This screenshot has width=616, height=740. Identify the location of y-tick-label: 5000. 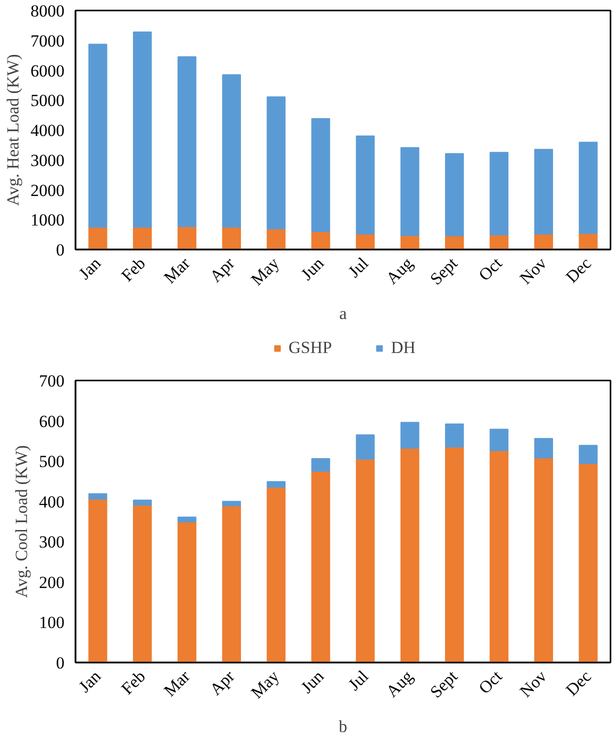
(47, 100).